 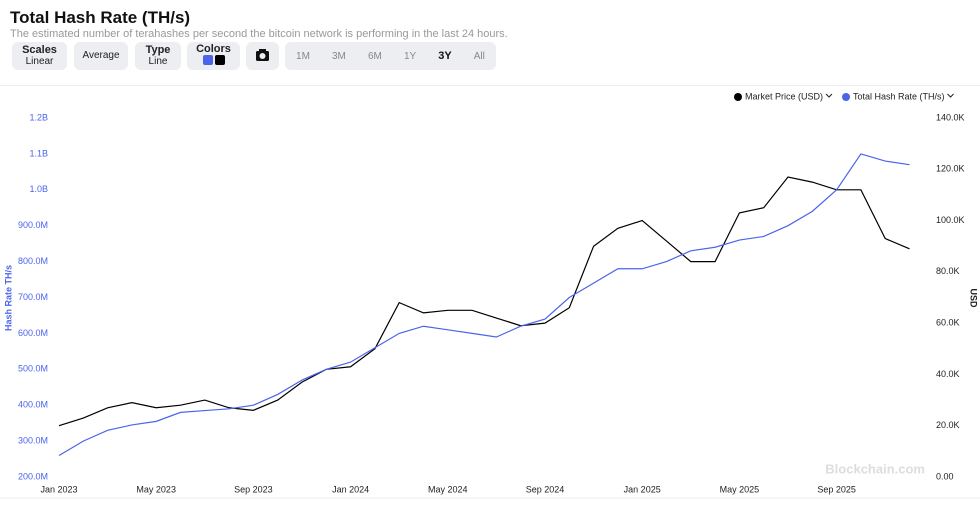 What do you see at coordinates (950, 220) in the screenshot?
I see `y2-tick-label: 100.0K` at bounding box center [950, 220].